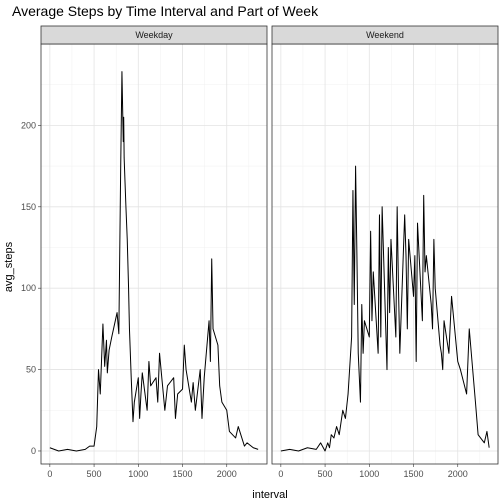 The height and width of the screenshot is (504, 504). I want to click on y-axis: 0 50 100 150 200, so click(31, 288).